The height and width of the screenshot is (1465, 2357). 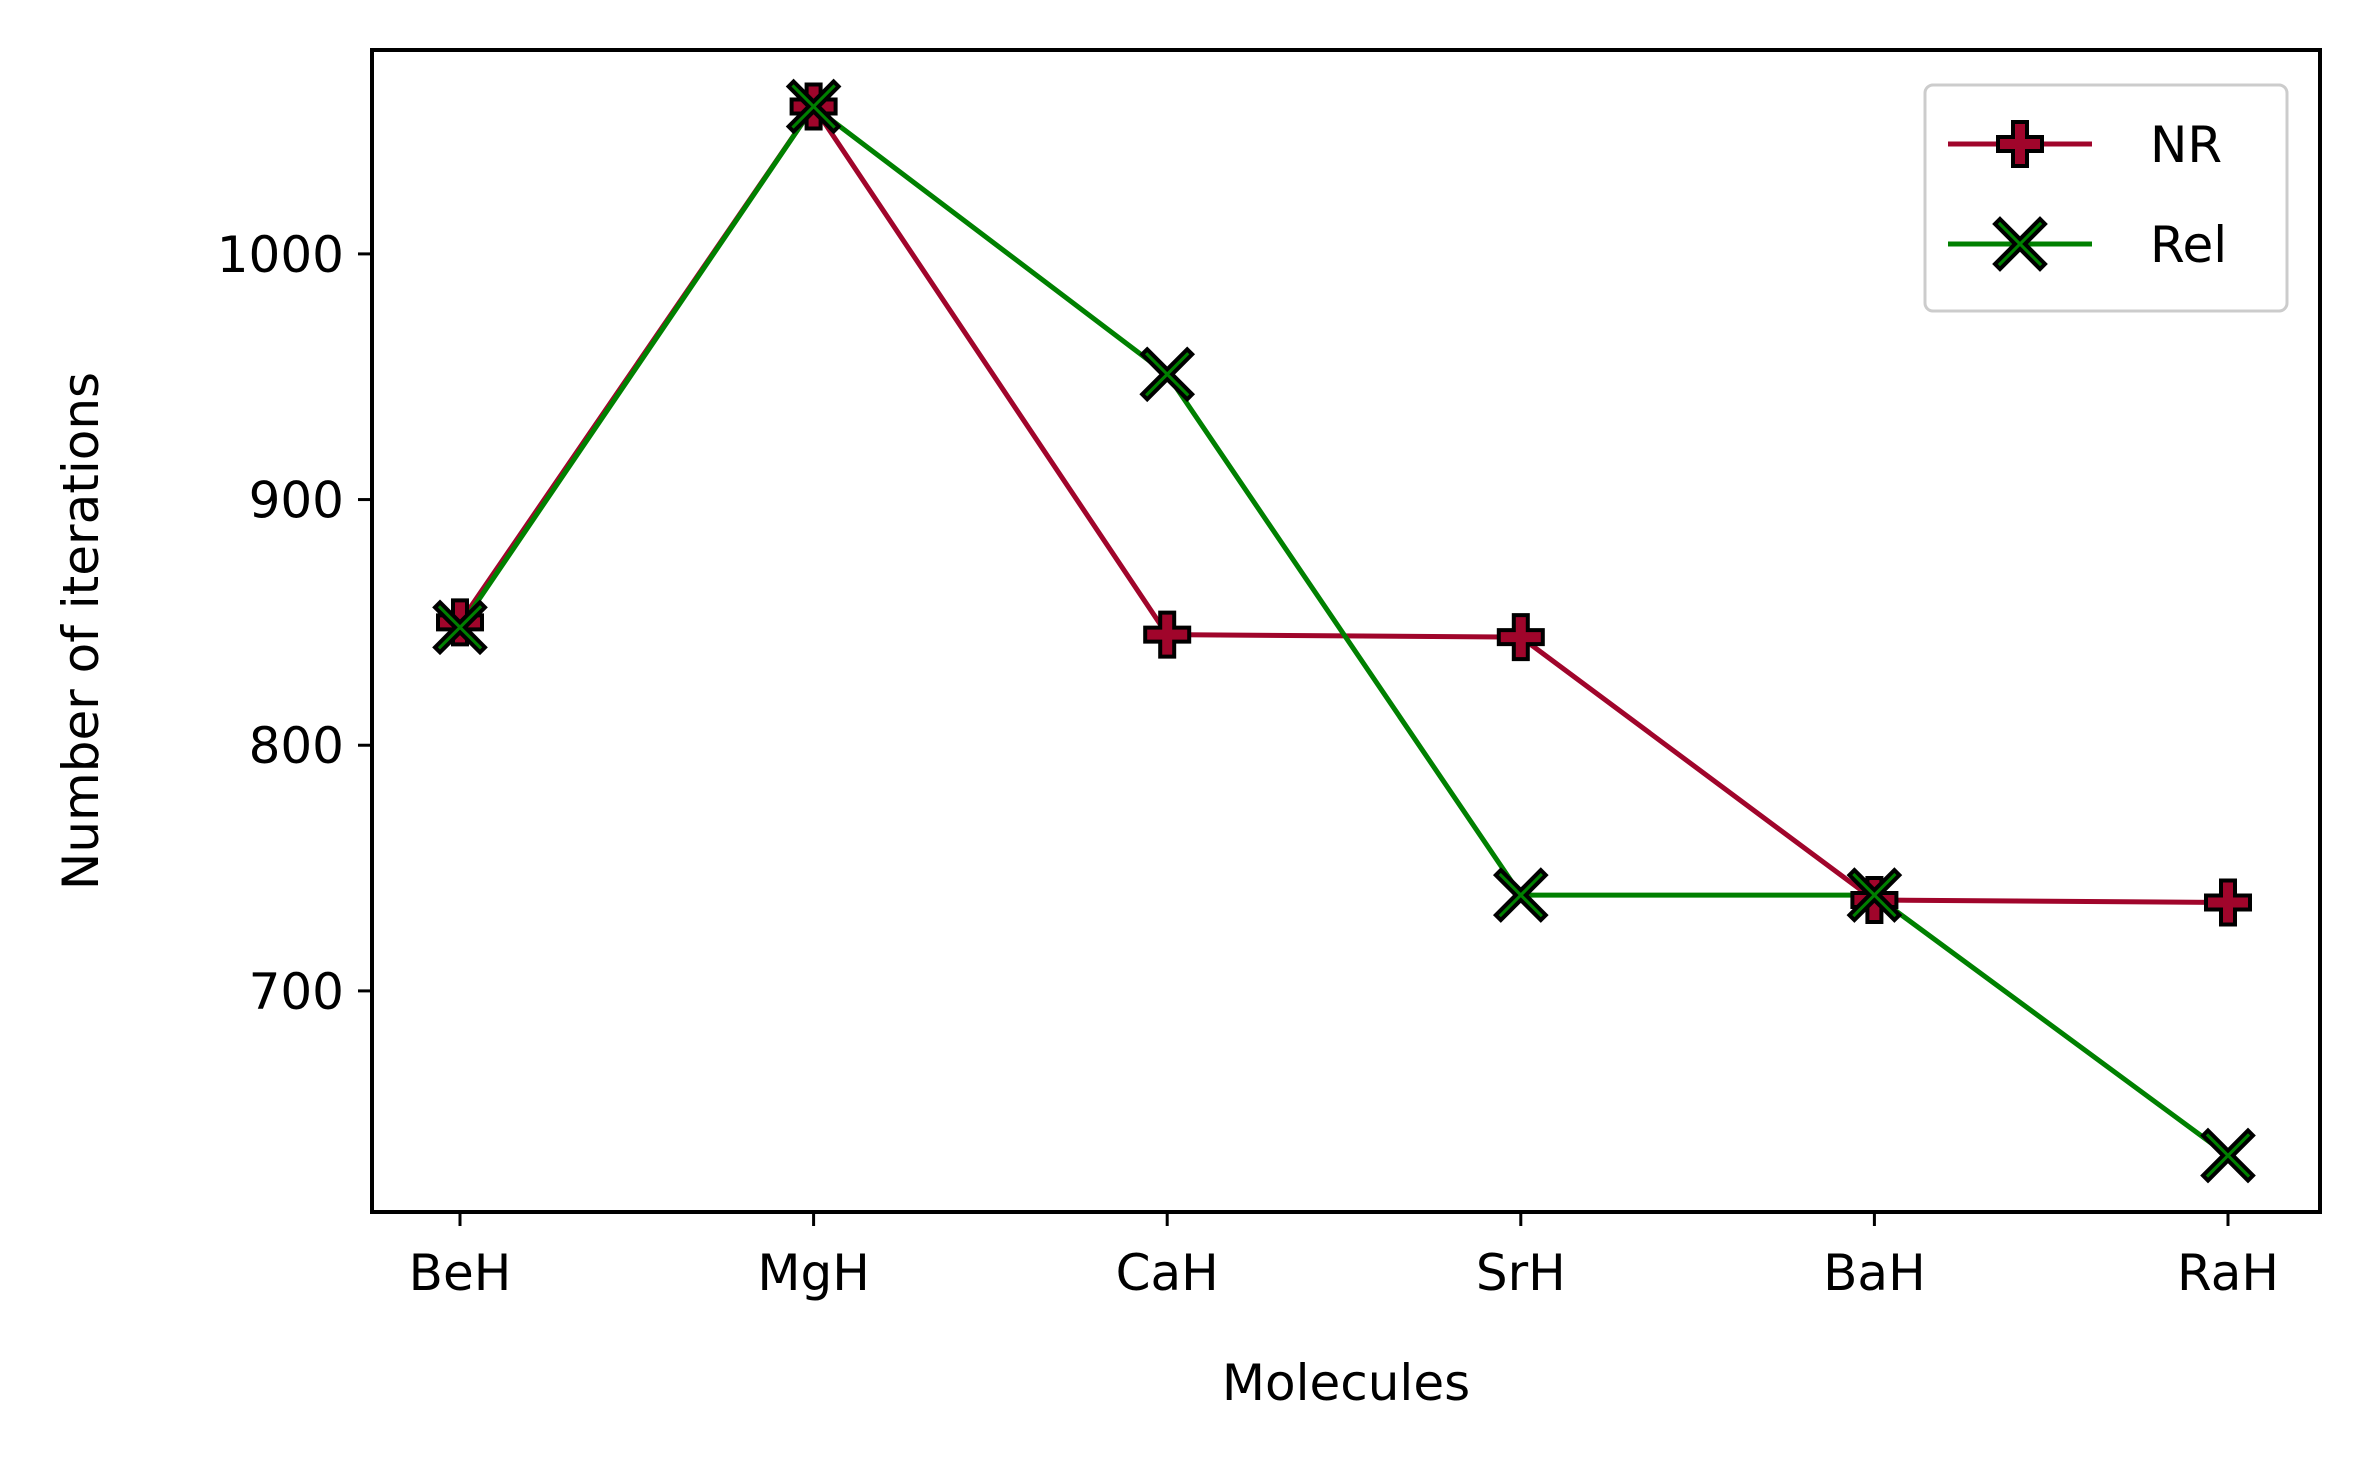 I want to click on y-tick-label: 700, so click(x=296, y=992).